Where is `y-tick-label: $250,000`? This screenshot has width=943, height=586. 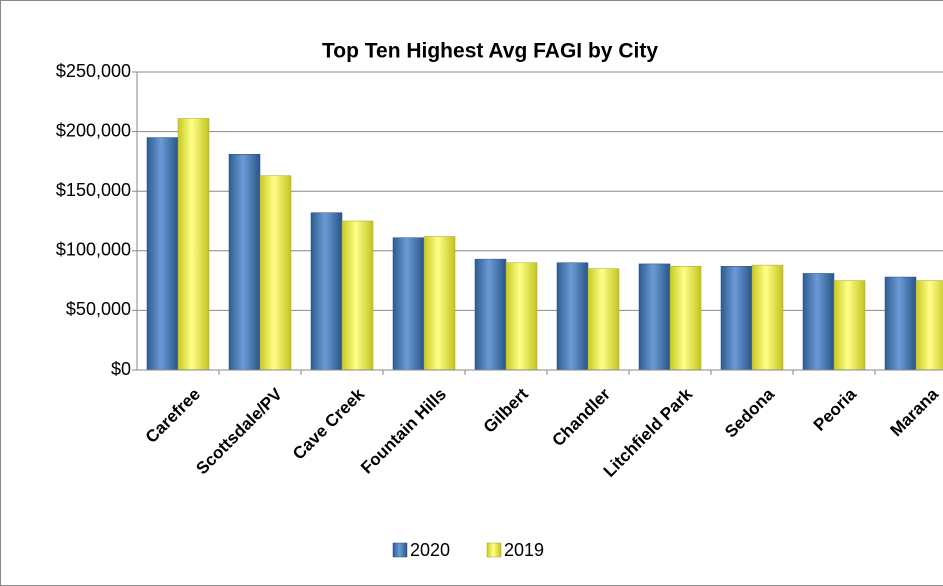
y-tick-label: $250,000 is located at coordinates (93, 71).